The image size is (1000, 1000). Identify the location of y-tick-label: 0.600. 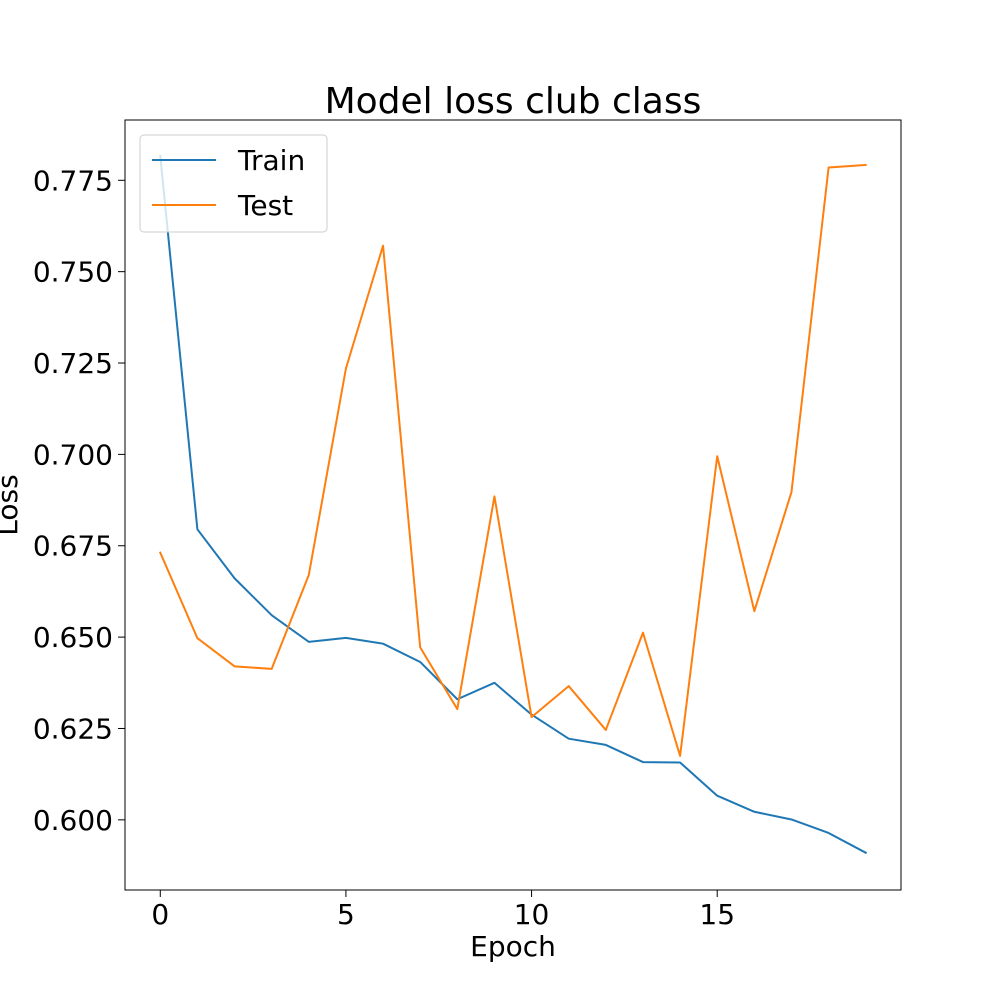
(73, 820).